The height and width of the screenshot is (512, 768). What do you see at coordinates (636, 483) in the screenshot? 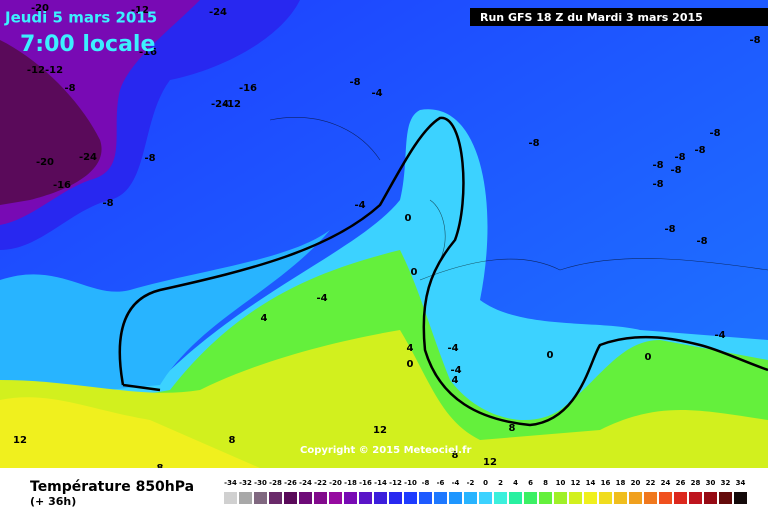
I see `legend-label: 20` at bounding box center [636, 483].